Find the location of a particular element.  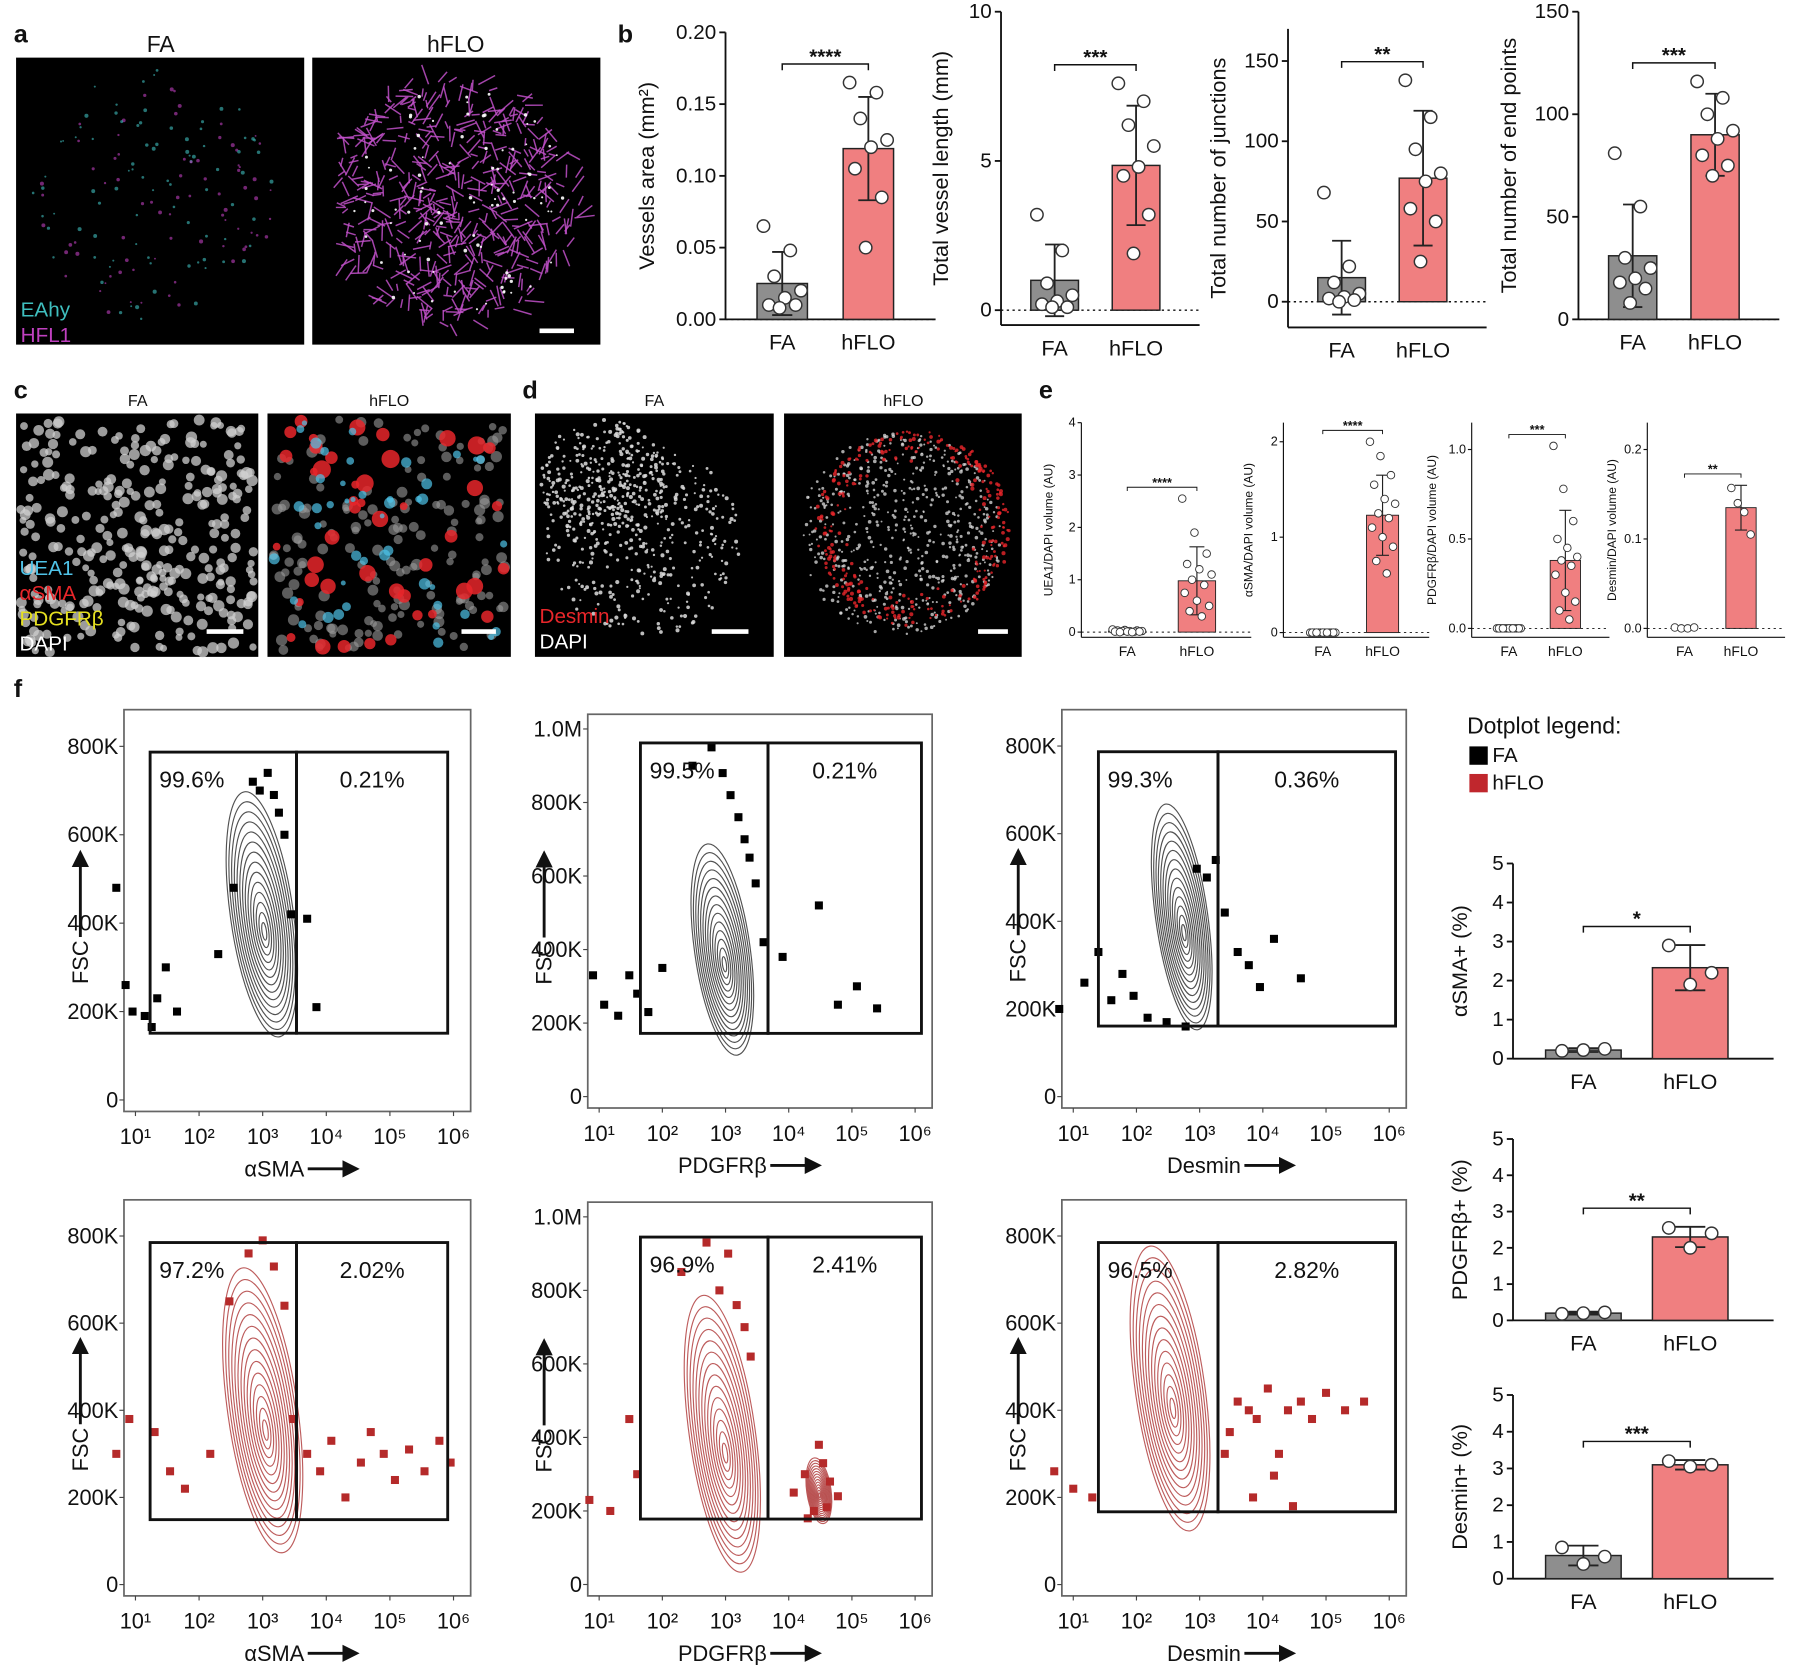

plot-frame is located at coordinates (1234, 1397).